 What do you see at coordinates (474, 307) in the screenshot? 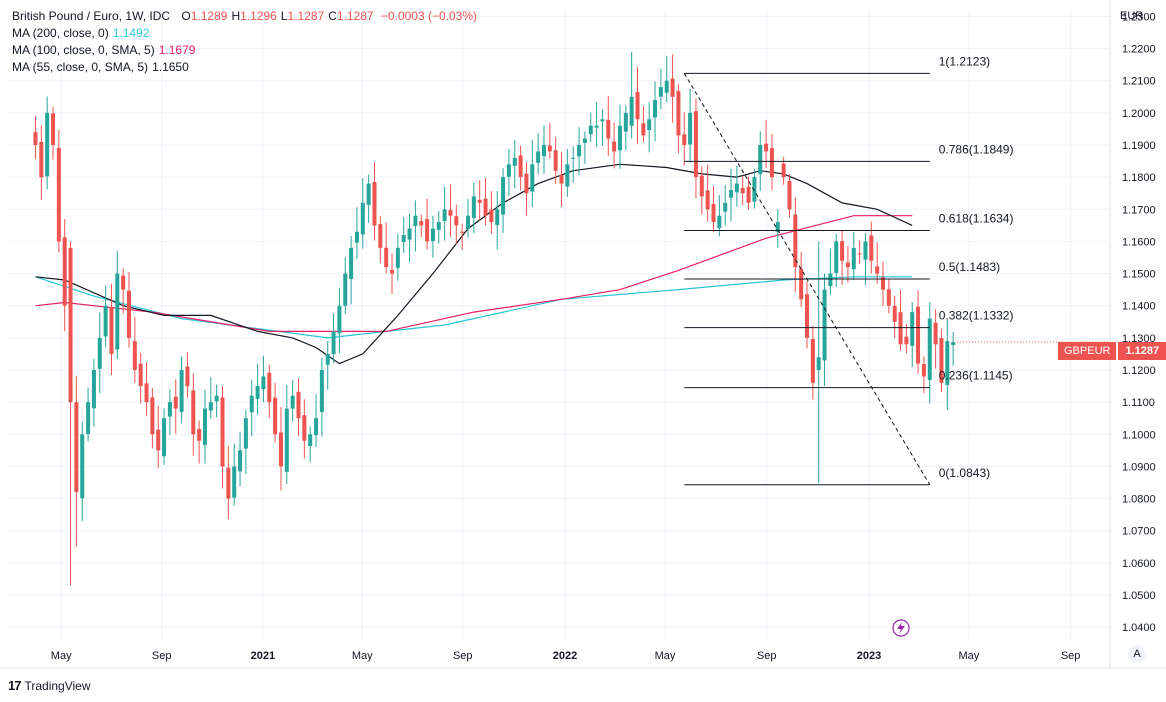
I see `moving-average-line` at bounding box center [474, 307].